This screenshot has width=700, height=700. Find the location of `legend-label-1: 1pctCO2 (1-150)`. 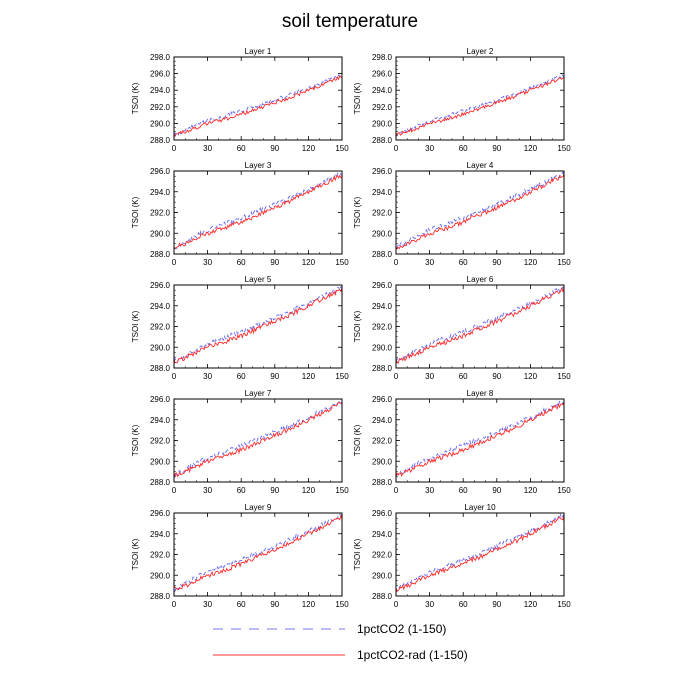

legend-label-1: 1pctCO2 (1-150) is located at coordinates (401, 629).